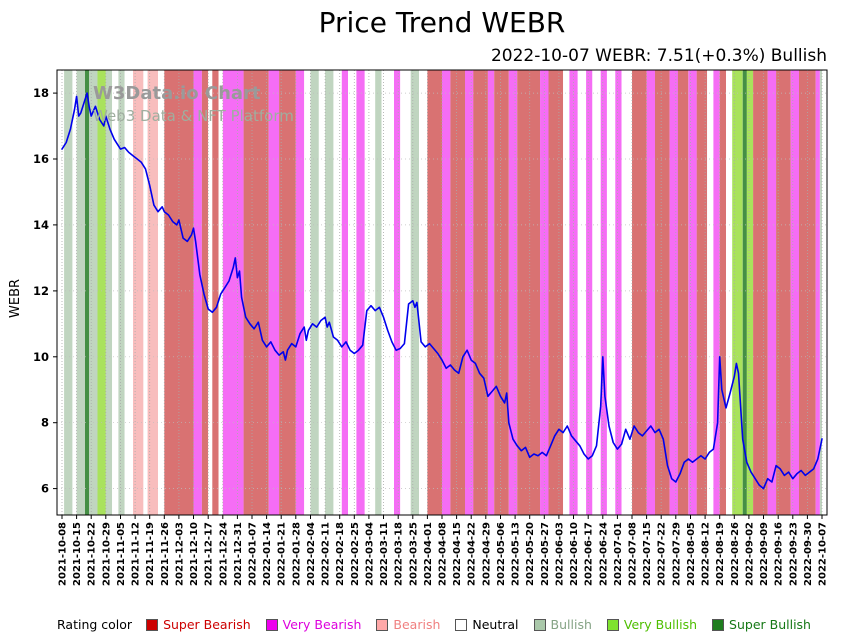 This screenshot has height=641, width=849. I want to click on legend-item-very_bullish: Very Bullish, so click(652, 624).